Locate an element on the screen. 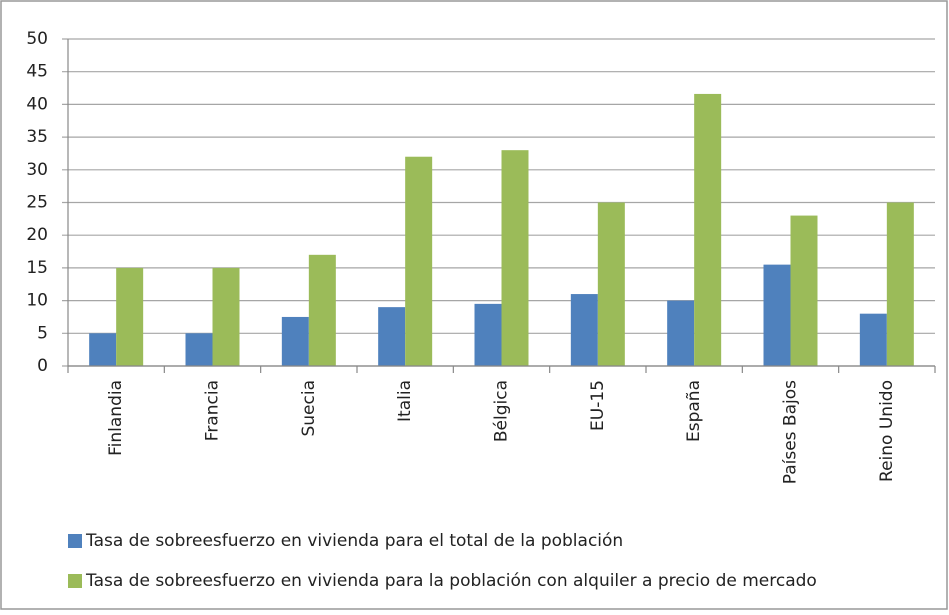 This screenshot has width=949, height=615. x-tick-label: Italia is located at coordinates (405, 401).